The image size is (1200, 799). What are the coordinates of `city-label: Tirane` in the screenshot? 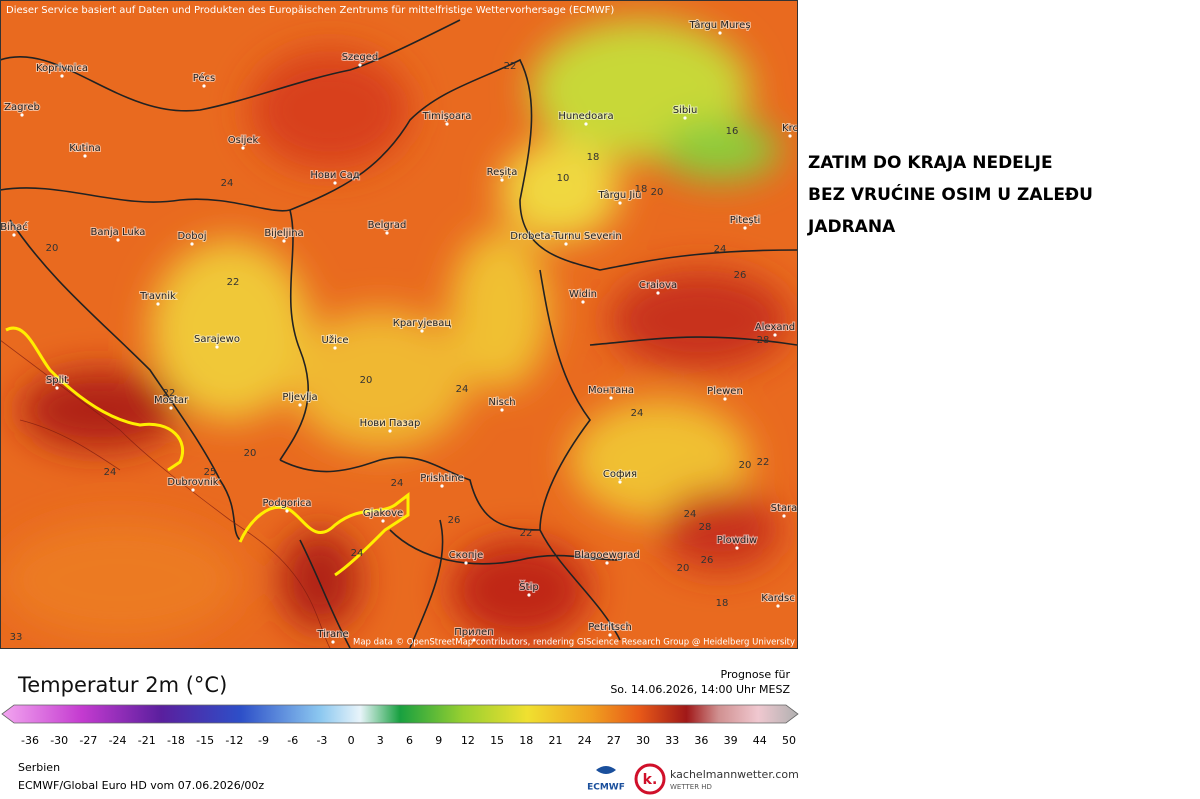 It's located at (332, 634).